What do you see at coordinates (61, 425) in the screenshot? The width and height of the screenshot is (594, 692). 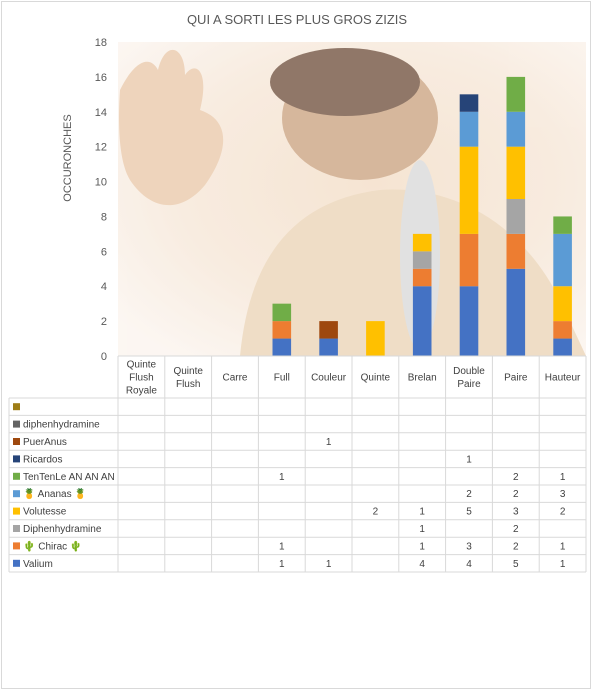 I see `series-name: diphenhydramine` at bounding box center [61, 425].